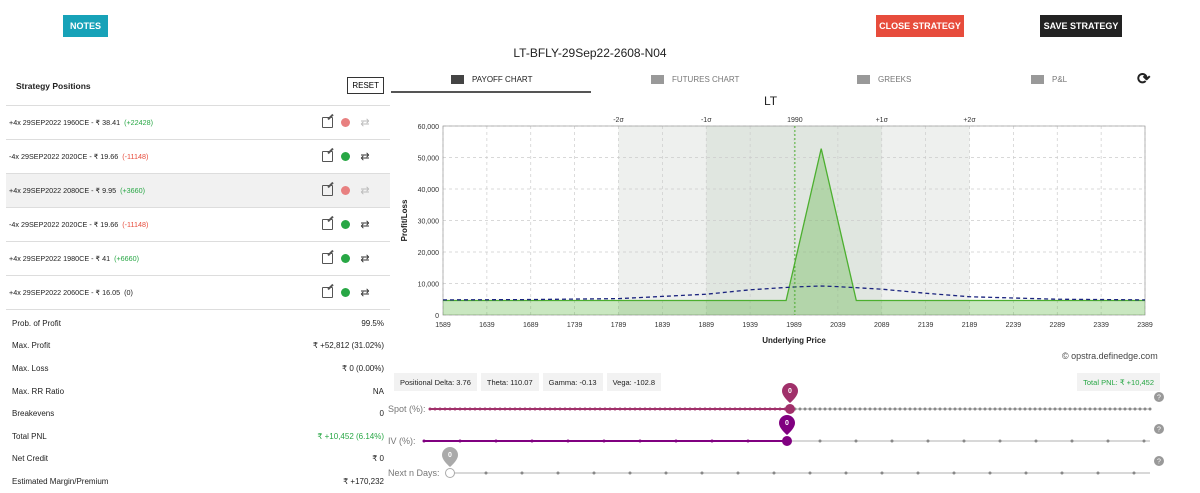 The height and width of the screenshot is (493, 1200). What do you see at coordinates (491, 79) in the screenshot?
I see `tab-payoff-chart: PAYOFF CHART` at bounding box center [491, 79].